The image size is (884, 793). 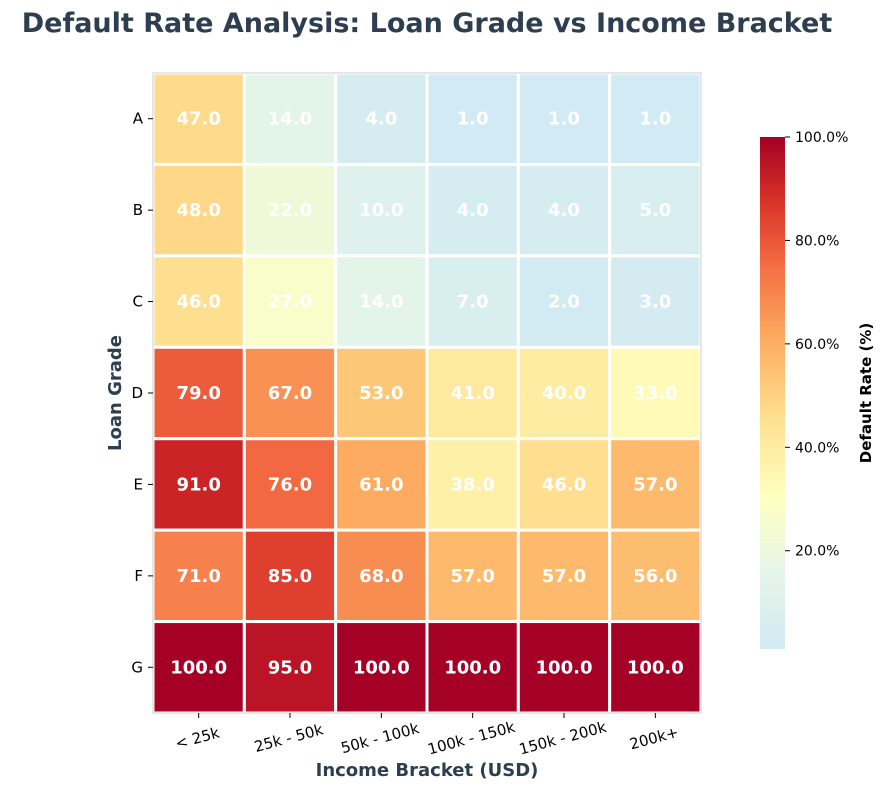 What do you see at coordinates (427, 770) in the screenshot?
I see `x-axis-label: Income Bracket (USD)` at bounding box center [427, 770].